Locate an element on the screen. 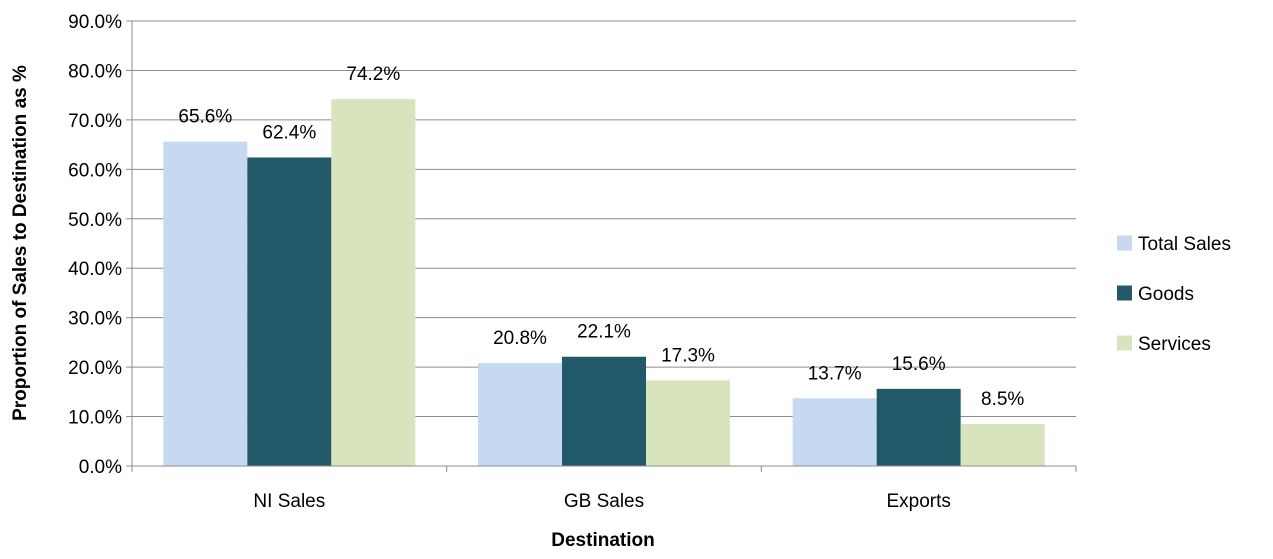  data-label: 15.6% is located at coordinates (919, 364).